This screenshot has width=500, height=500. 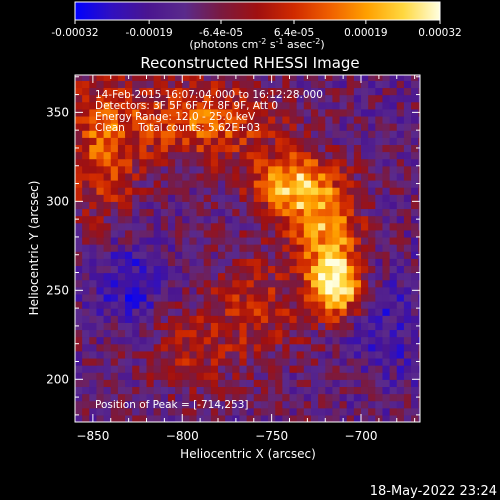 What do you see at coordinates (249, 63) in the screenshot?
I see `chart-title: Reconstructed RHESSI Image` at bounding box center [249, 63].